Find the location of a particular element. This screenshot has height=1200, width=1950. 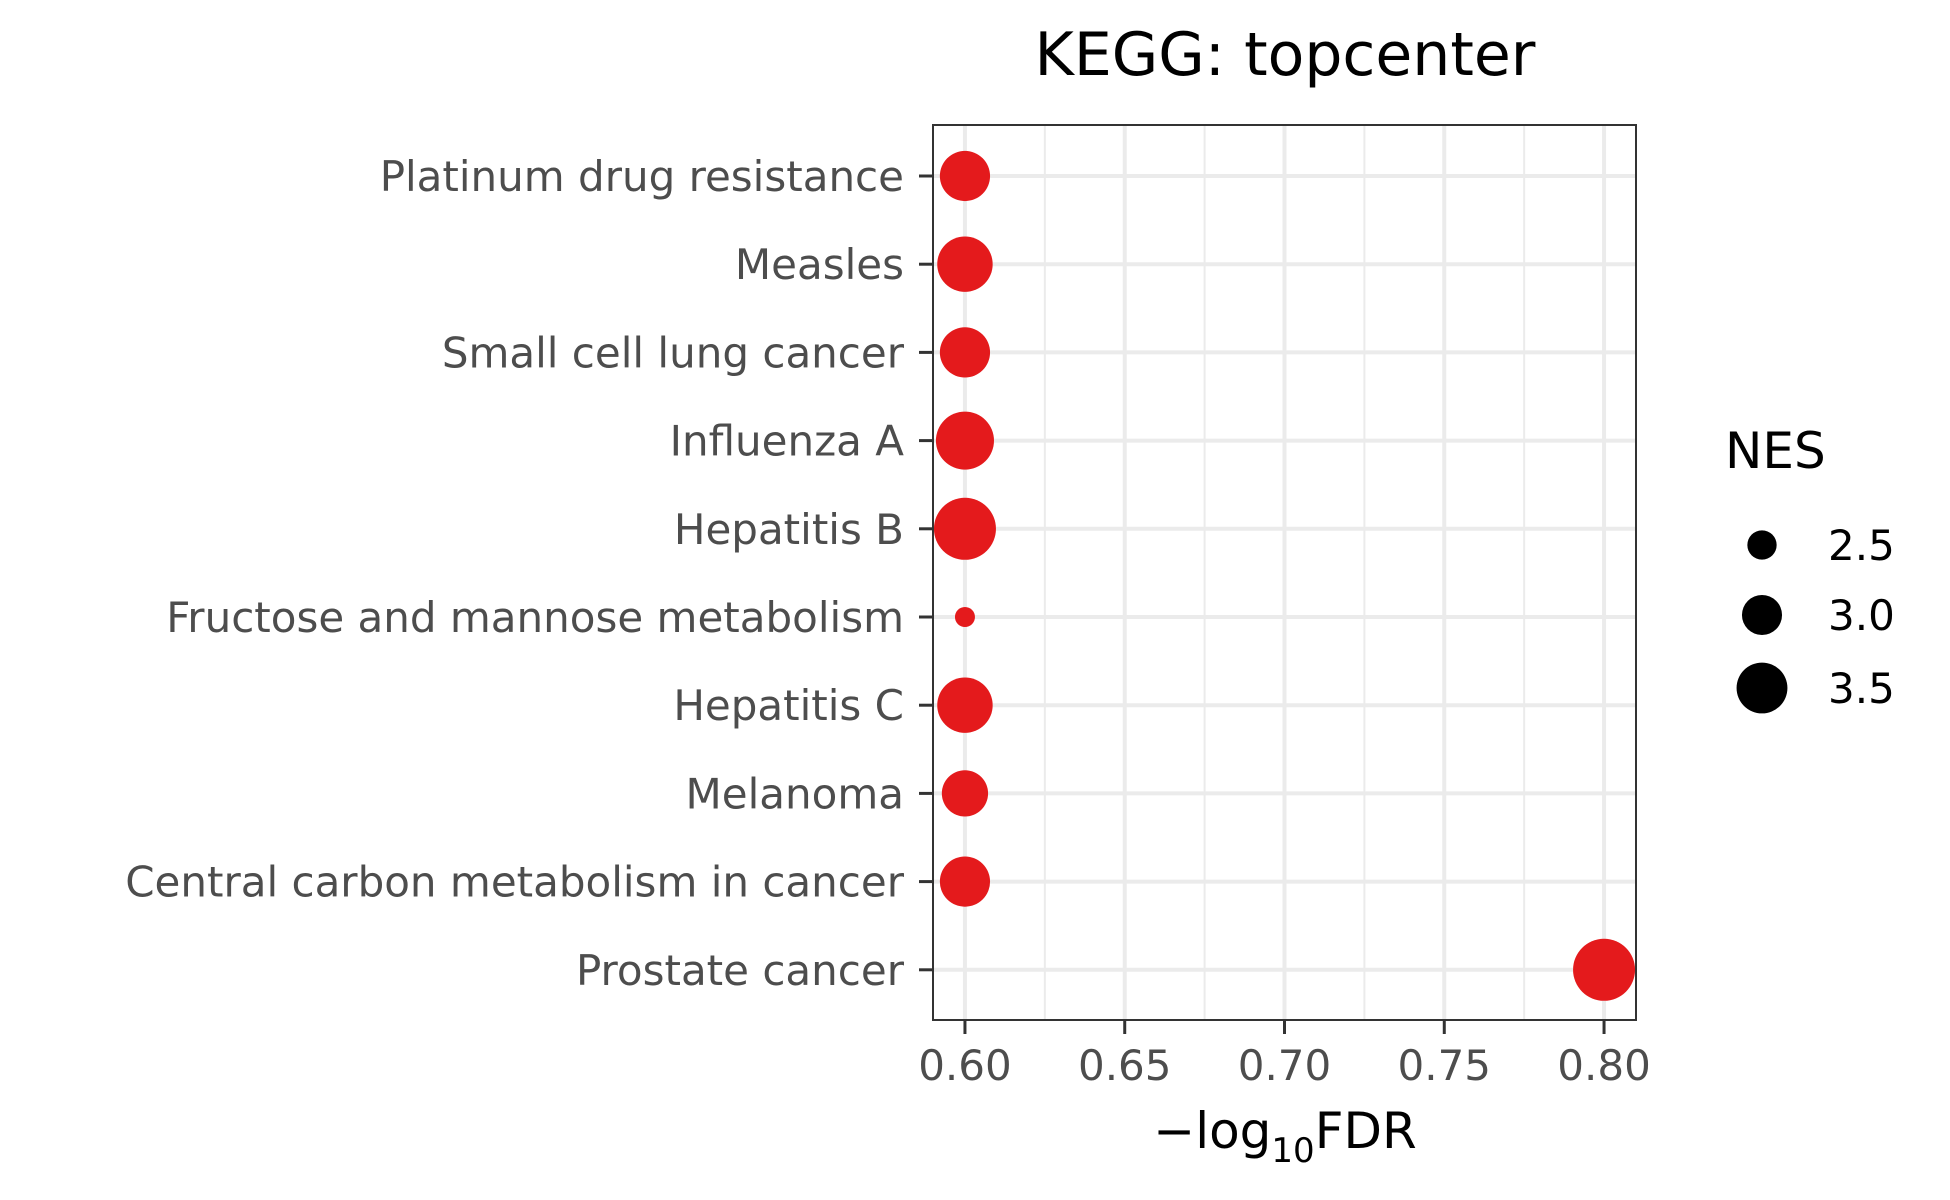

y-tick-label: Central carbon metabolism in cancer is located at coordinates (515, 882).